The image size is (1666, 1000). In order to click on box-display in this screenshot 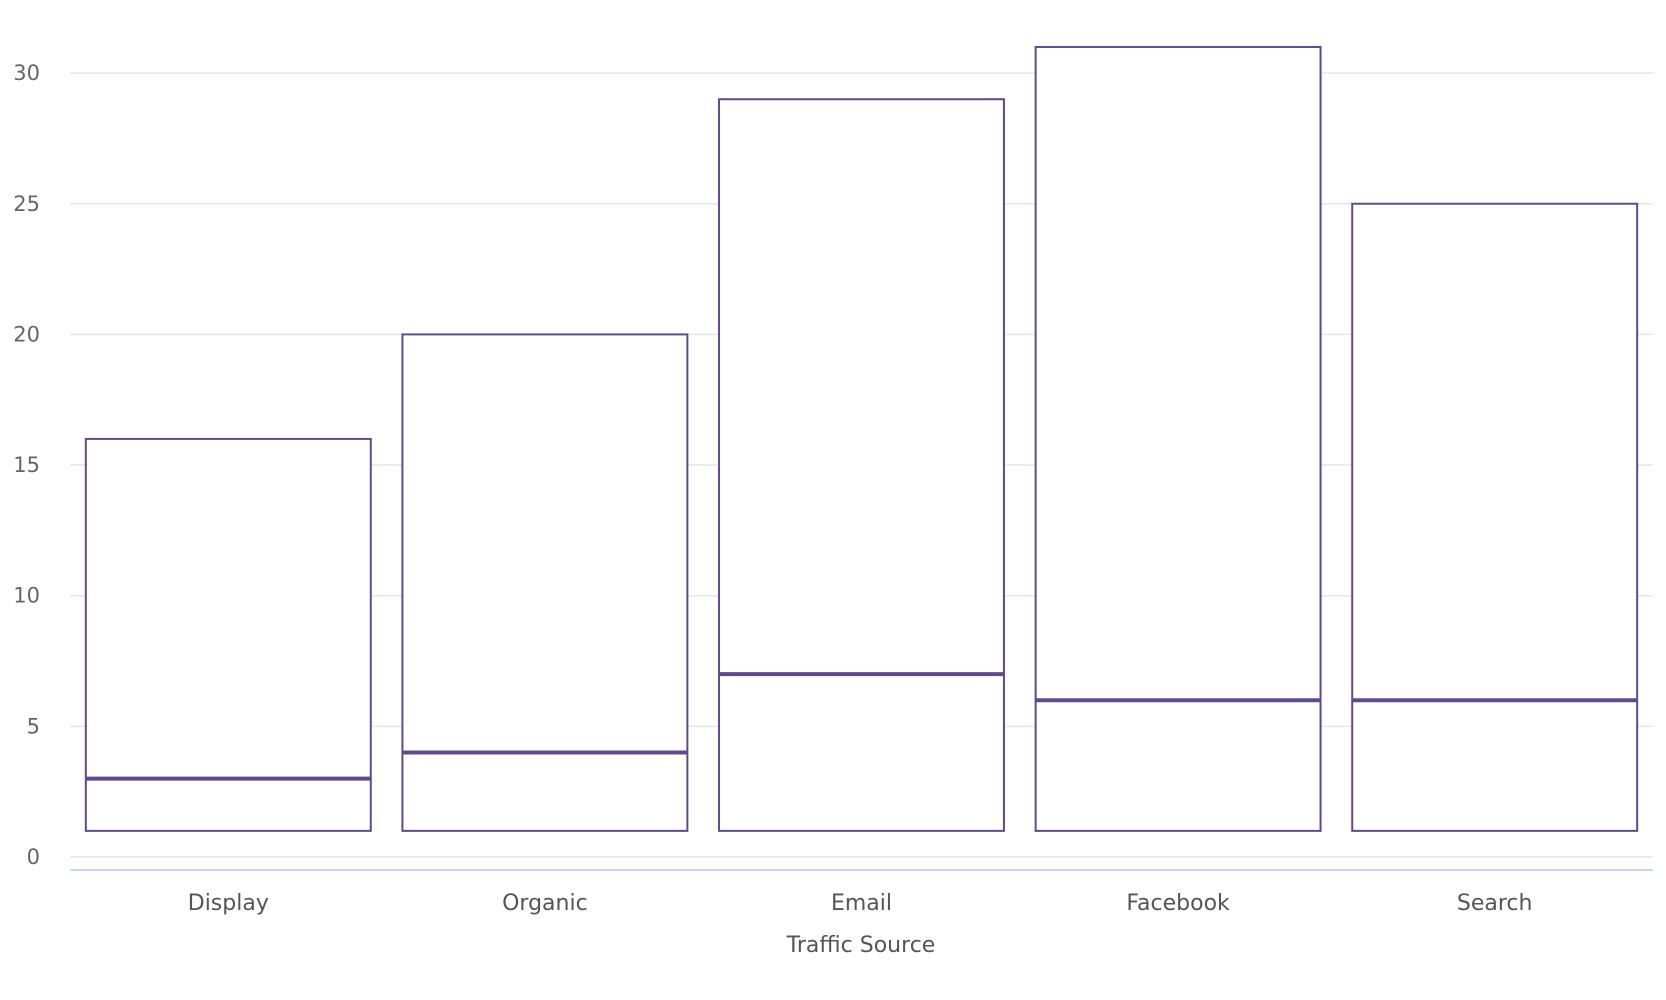, I will do `click(228, 634)`.